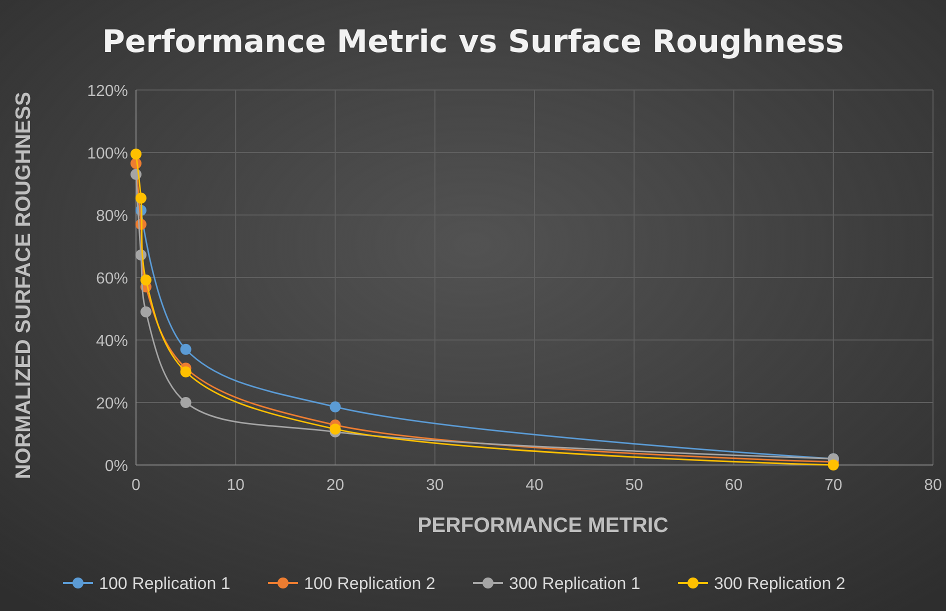  Describe the element at coordinates (112, 341) in the screenshot. I see `y-tick-label: 40%` at that location.